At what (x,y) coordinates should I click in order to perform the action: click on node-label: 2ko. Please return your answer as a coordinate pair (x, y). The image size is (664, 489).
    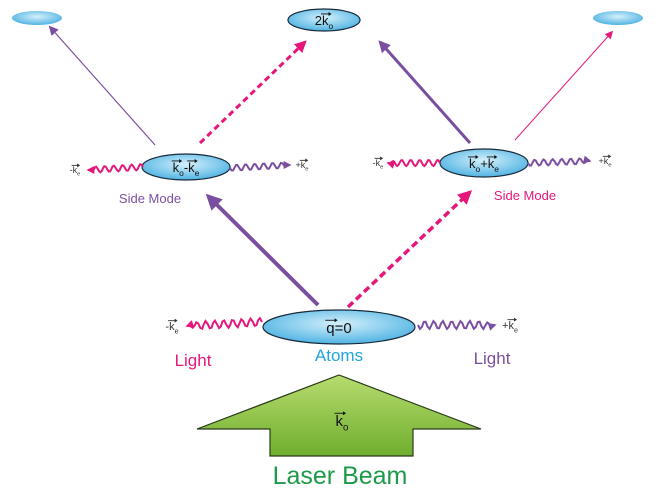
    Looking at the image, I should click on (324, 22).